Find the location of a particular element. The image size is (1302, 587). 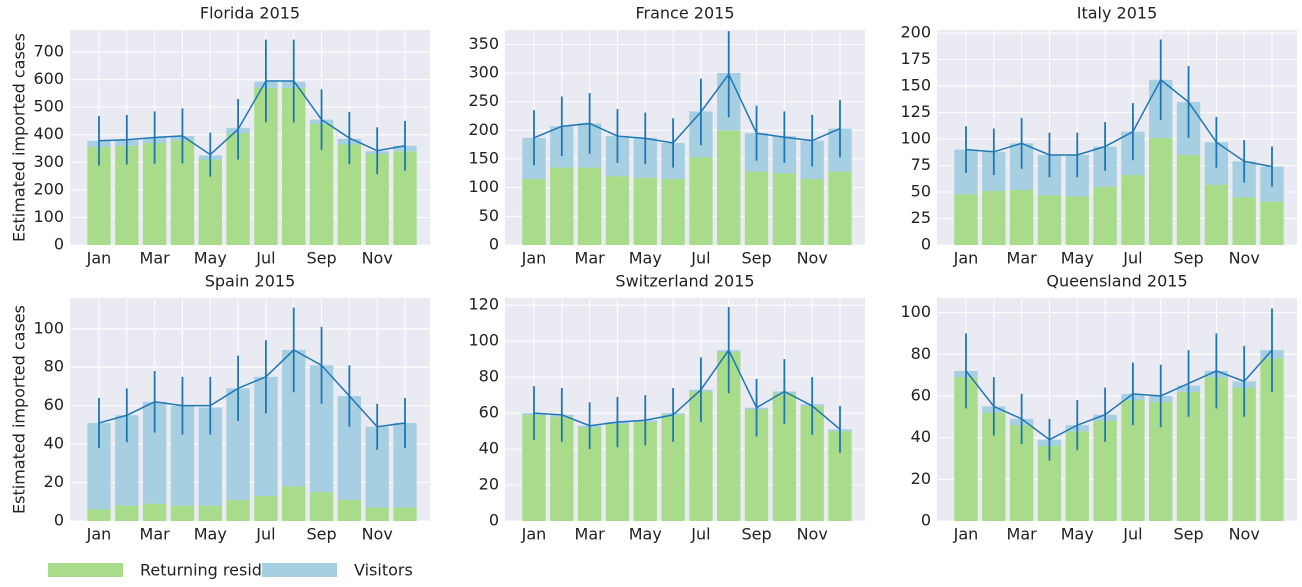

chart-title: France 2015 is located at coordinates (684, 13).